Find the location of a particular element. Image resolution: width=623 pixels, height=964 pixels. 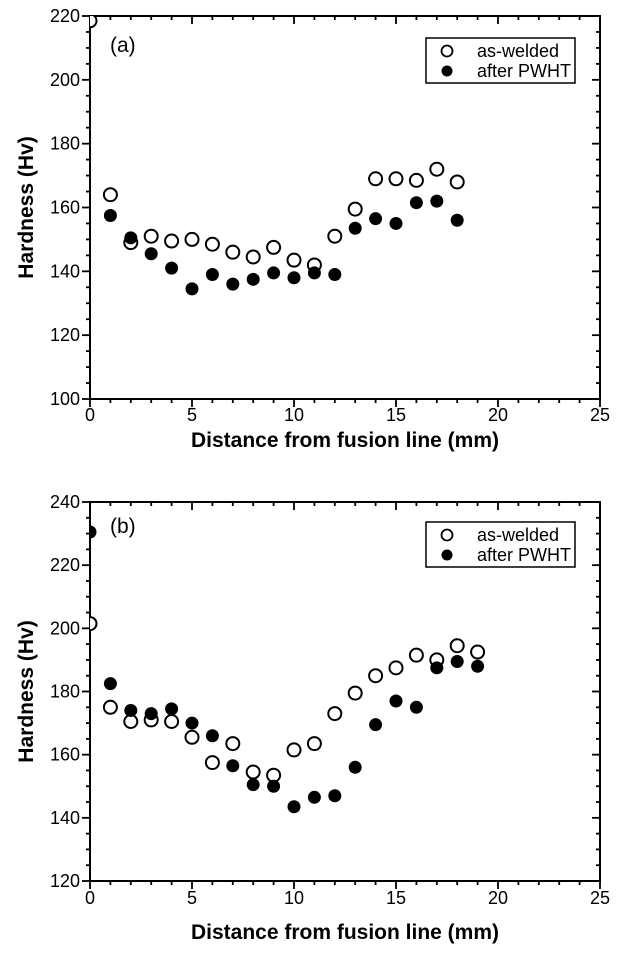

series-after-PWHT is located at coordinates (283, 245).